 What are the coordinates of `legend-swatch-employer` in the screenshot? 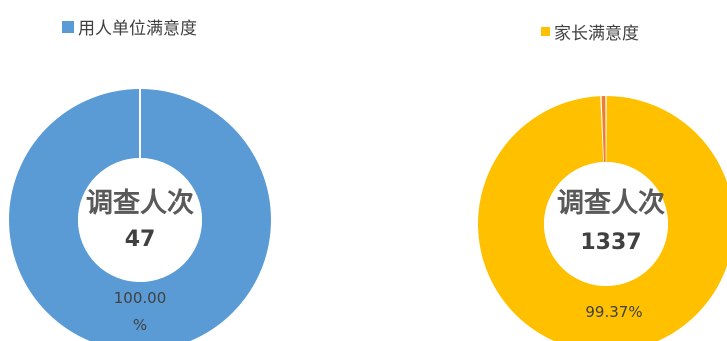 It's located at (68, 26).